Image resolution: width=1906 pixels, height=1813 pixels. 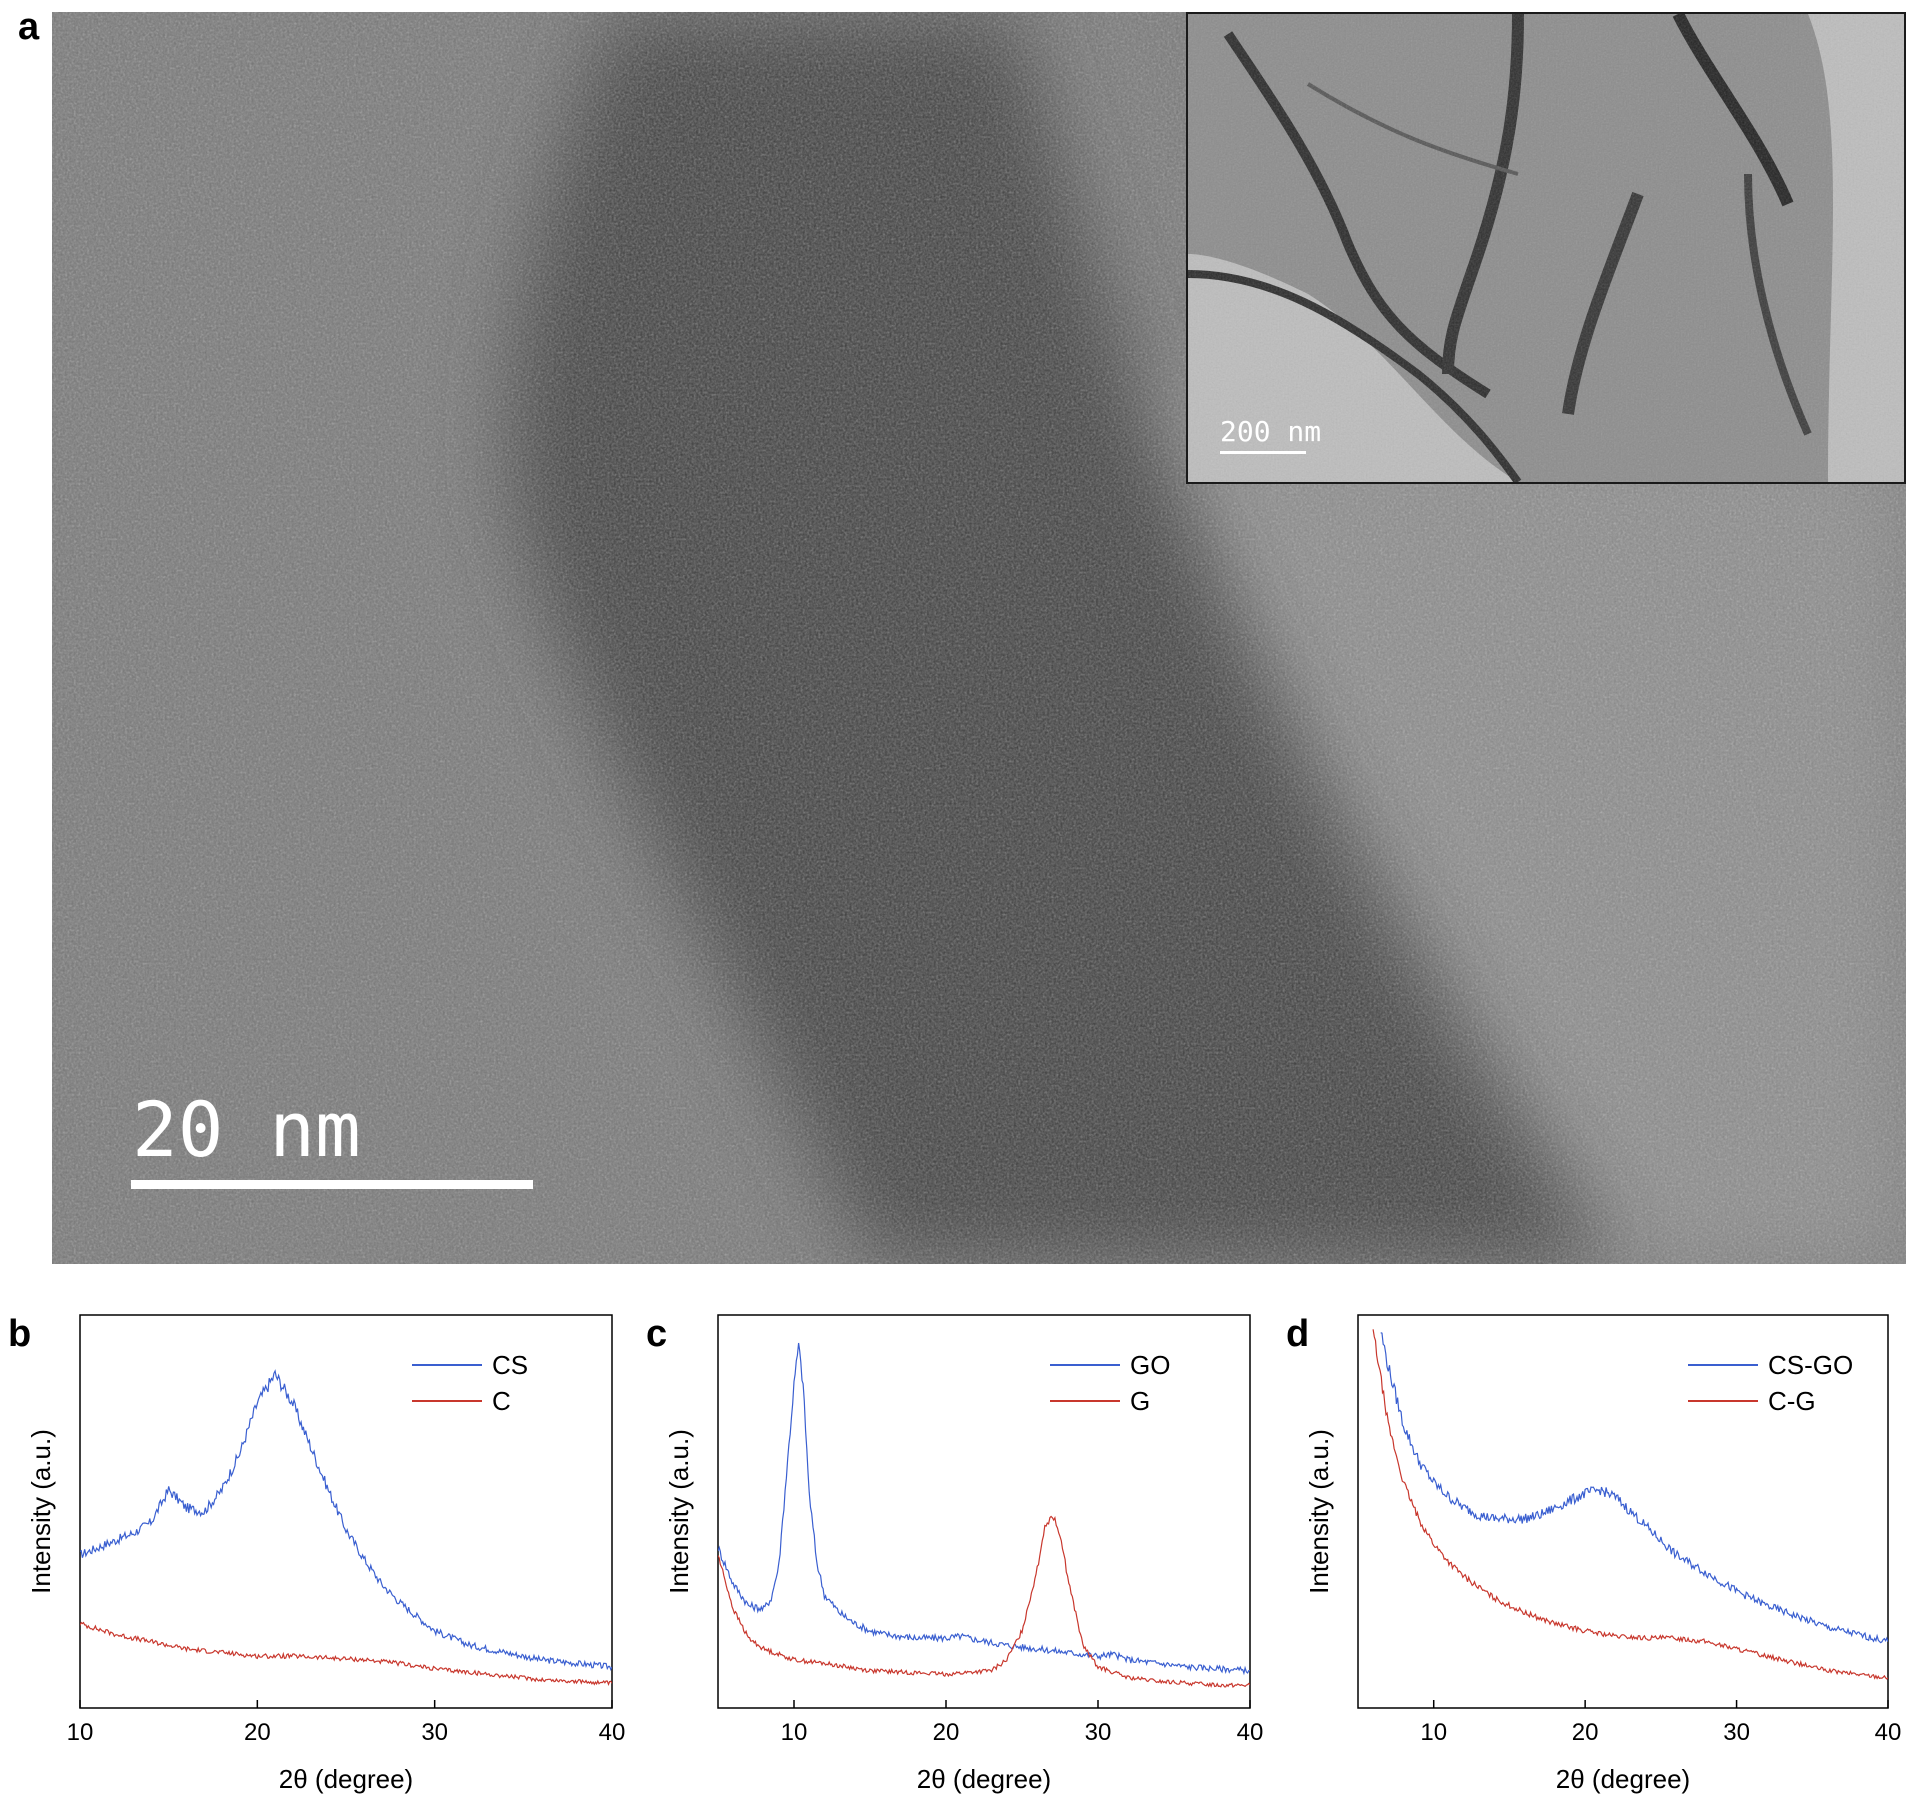 What do you see at coordinates (20, 1334) in the screenshot?
I see `panel-label-b: b` at bounding box center [20, 1334].